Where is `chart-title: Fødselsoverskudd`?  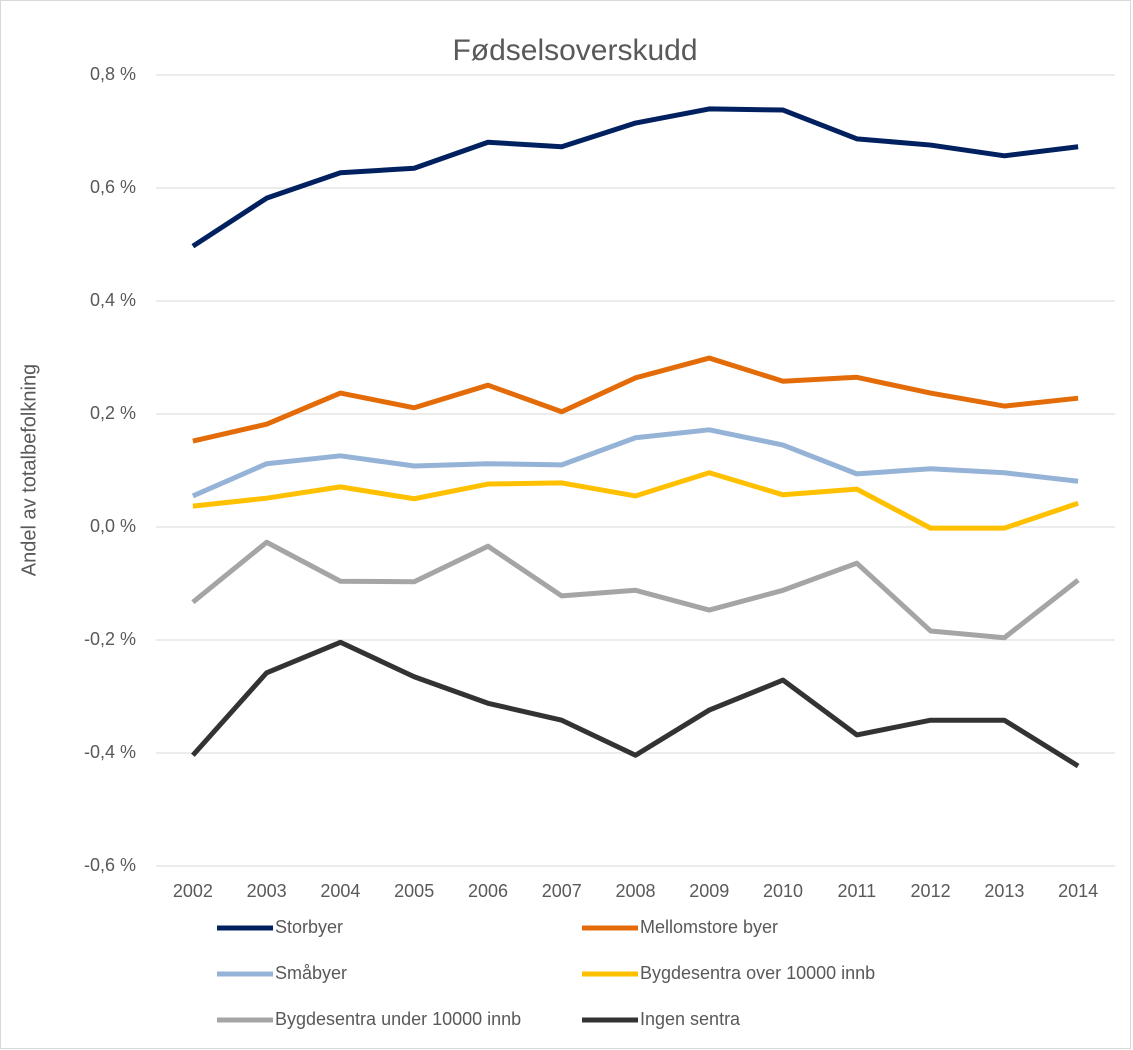 chart-title: Fødselsoverskudd is located at coordinates (574, 50).